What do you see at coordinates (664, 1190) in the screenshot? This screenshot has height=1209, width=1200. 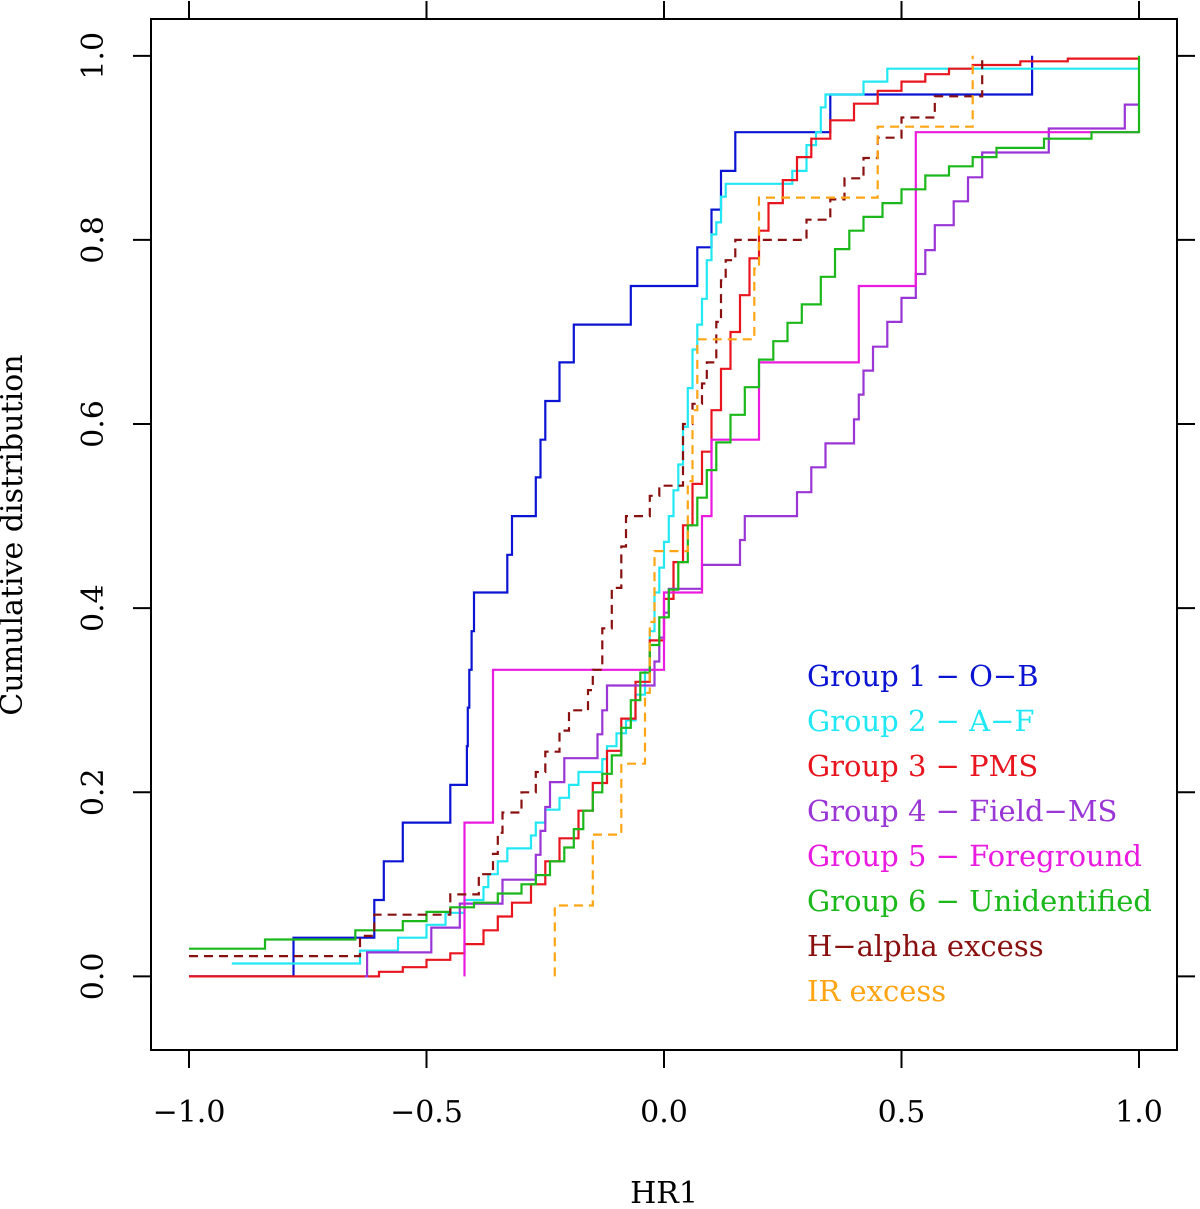 I see `x-axis-label: HR1` at bounding box center [664, 1190].